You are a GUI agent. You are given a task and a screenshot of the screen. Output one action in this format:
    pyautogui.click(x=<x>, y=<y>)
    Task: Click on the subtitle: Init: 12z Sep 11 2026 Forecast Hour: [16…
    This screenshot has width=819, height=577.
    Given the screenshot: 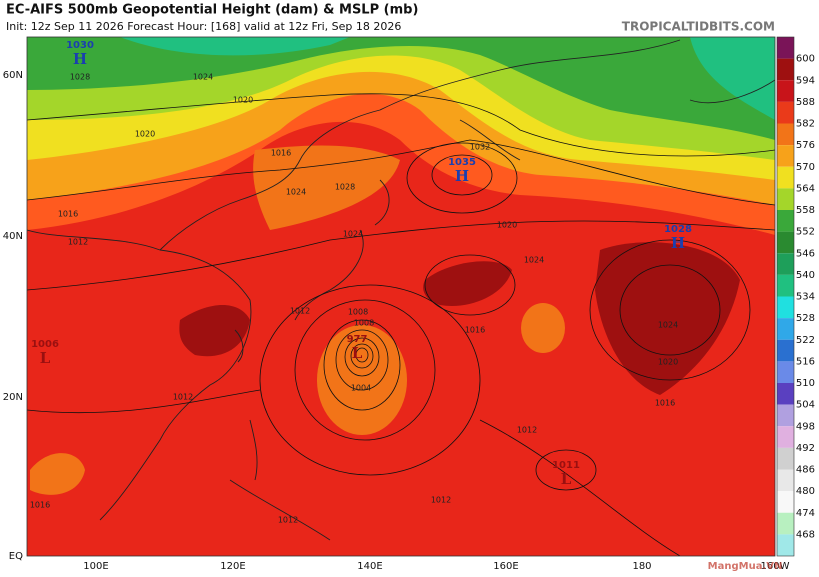 What is the action you would take?
    pyautogui.click(x=203, y=26)
    